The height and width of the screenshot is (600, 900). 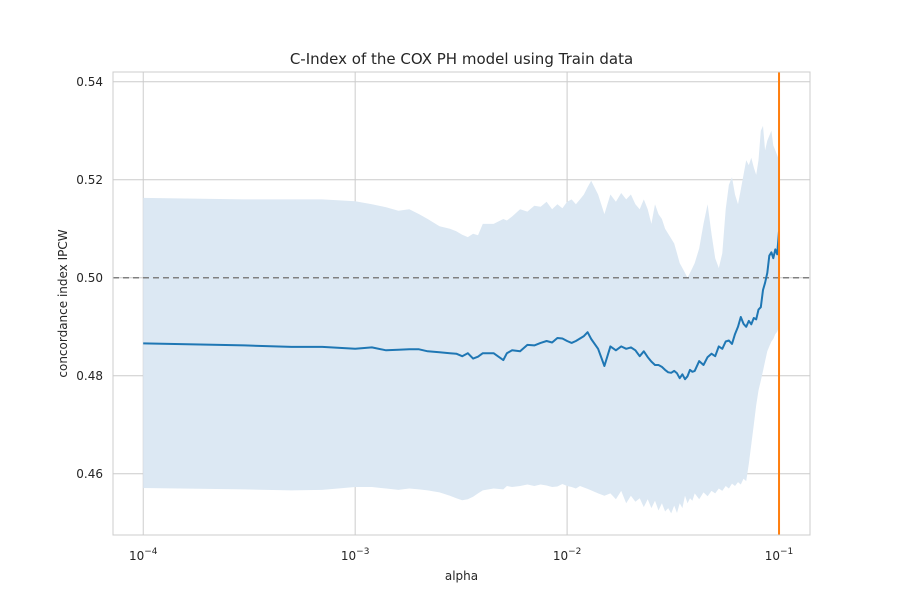 What do you see at coordinates (89, 180) in the screenshot?
I see `y-tick-label: 0.52` at bounding box center [89, 180].